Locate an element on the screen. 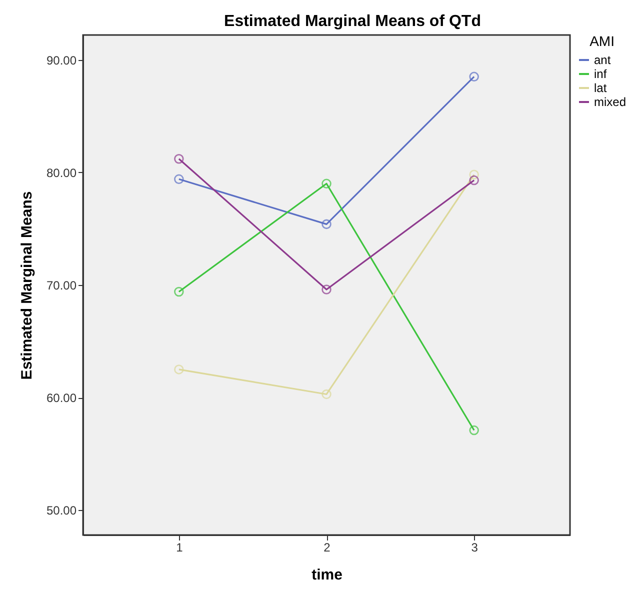 This screenshot has width=634, height=589. legend-title: AMI is located at coordinates (602, 41).